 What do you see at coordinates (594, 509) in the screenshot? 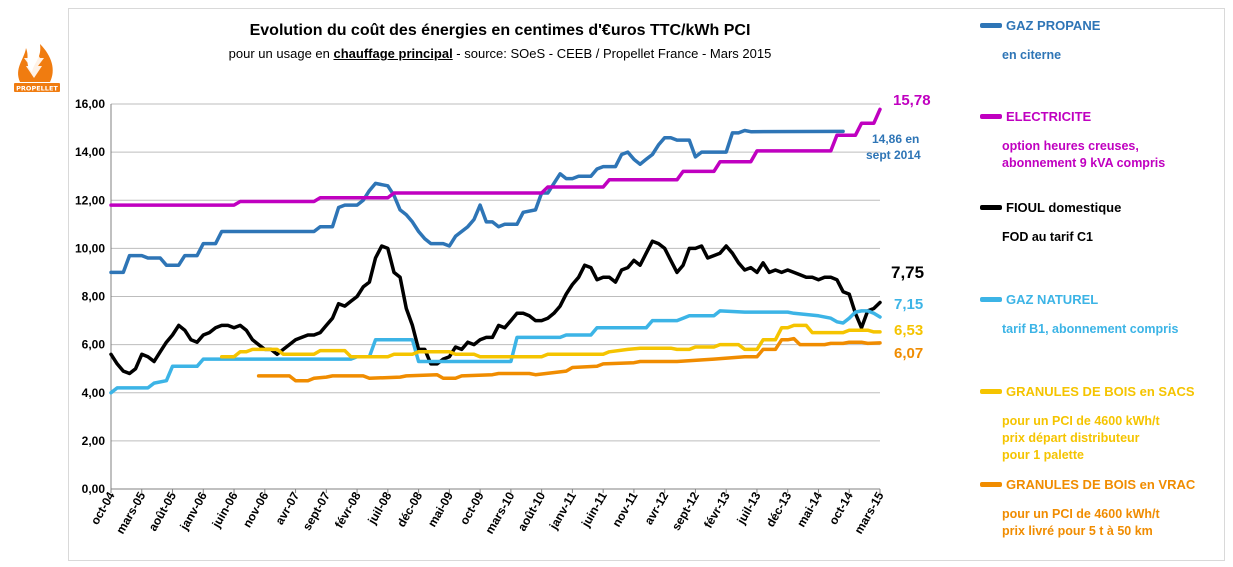
I see `x-tick-label: juin-11` at bounding box center [594, 509].